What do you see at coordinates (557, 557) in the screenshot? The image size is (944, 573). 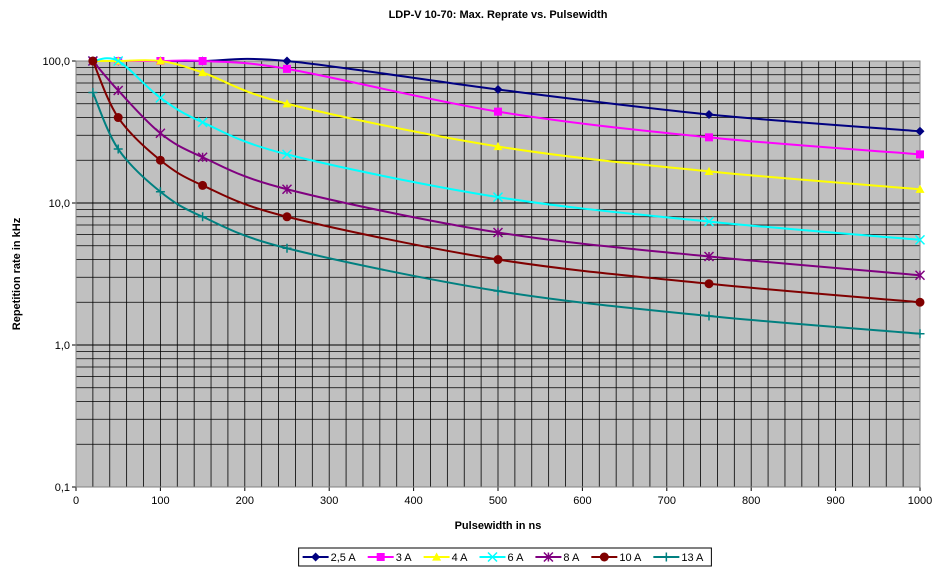 I see `legend-item: 8 A` at bounding box center [557, 557].